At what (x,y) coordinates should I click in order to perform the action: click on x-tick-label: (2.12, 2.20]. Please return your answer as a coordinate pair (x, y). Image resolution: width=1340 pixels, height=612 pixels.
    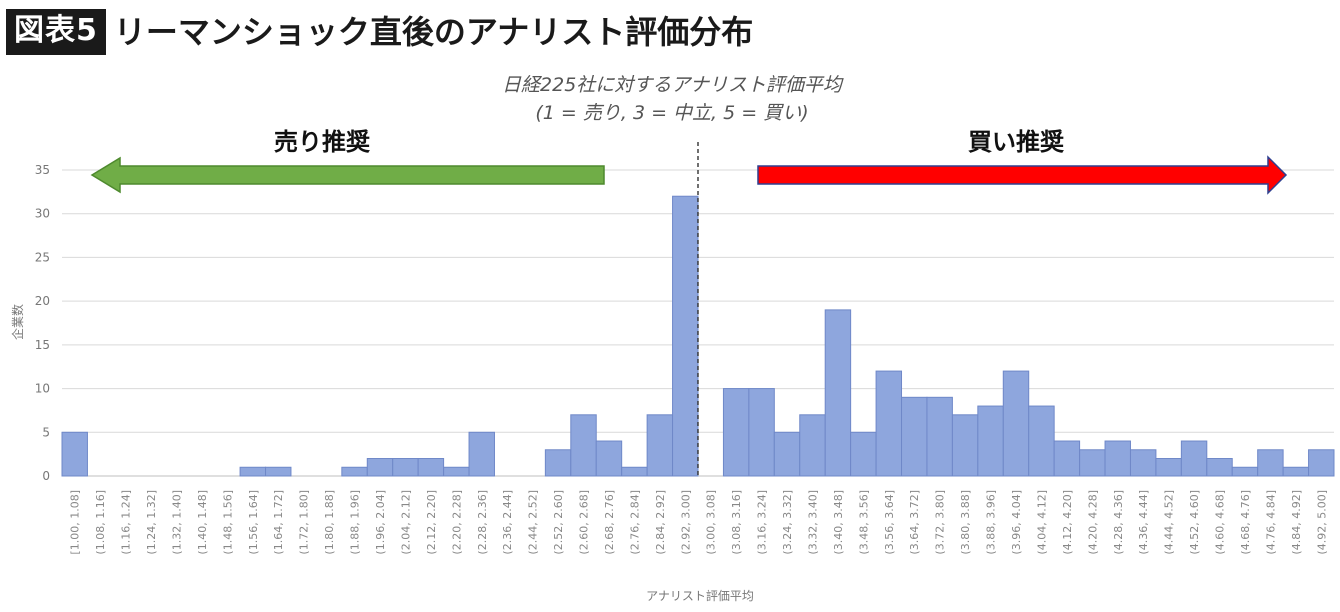
    Looking at the image, I should click on (431, 522).